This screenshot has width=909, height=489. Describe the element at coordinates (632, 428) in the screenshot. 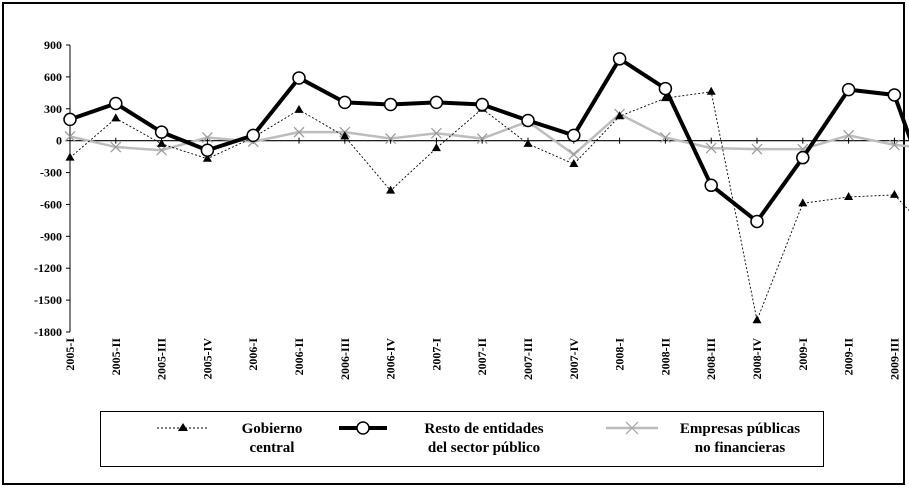

I see `legend-swatch-x` at that location.